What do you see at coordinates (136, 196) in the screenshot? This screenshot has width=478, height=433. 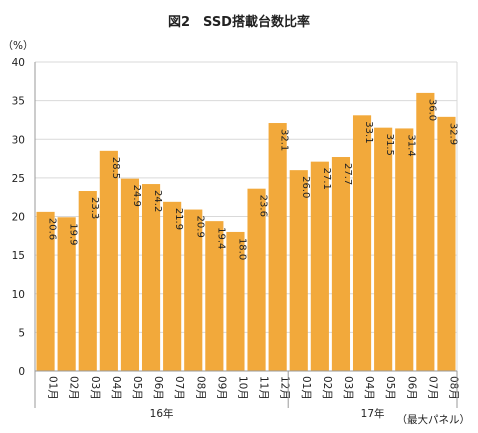 I see `data-label: 24.9` at bounding box center [136, 196].